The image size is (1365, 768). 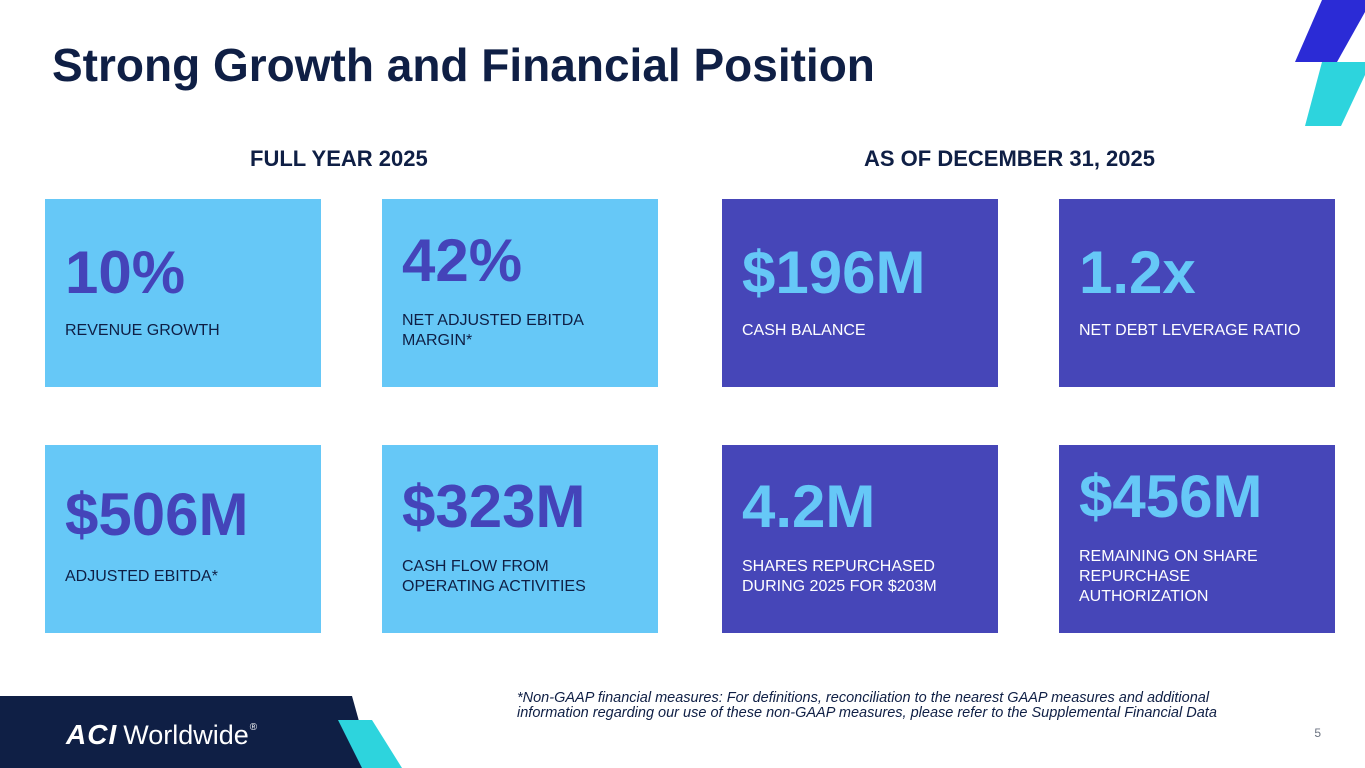 I want to click on metric-value: $506M, so click(x=157, y=514).